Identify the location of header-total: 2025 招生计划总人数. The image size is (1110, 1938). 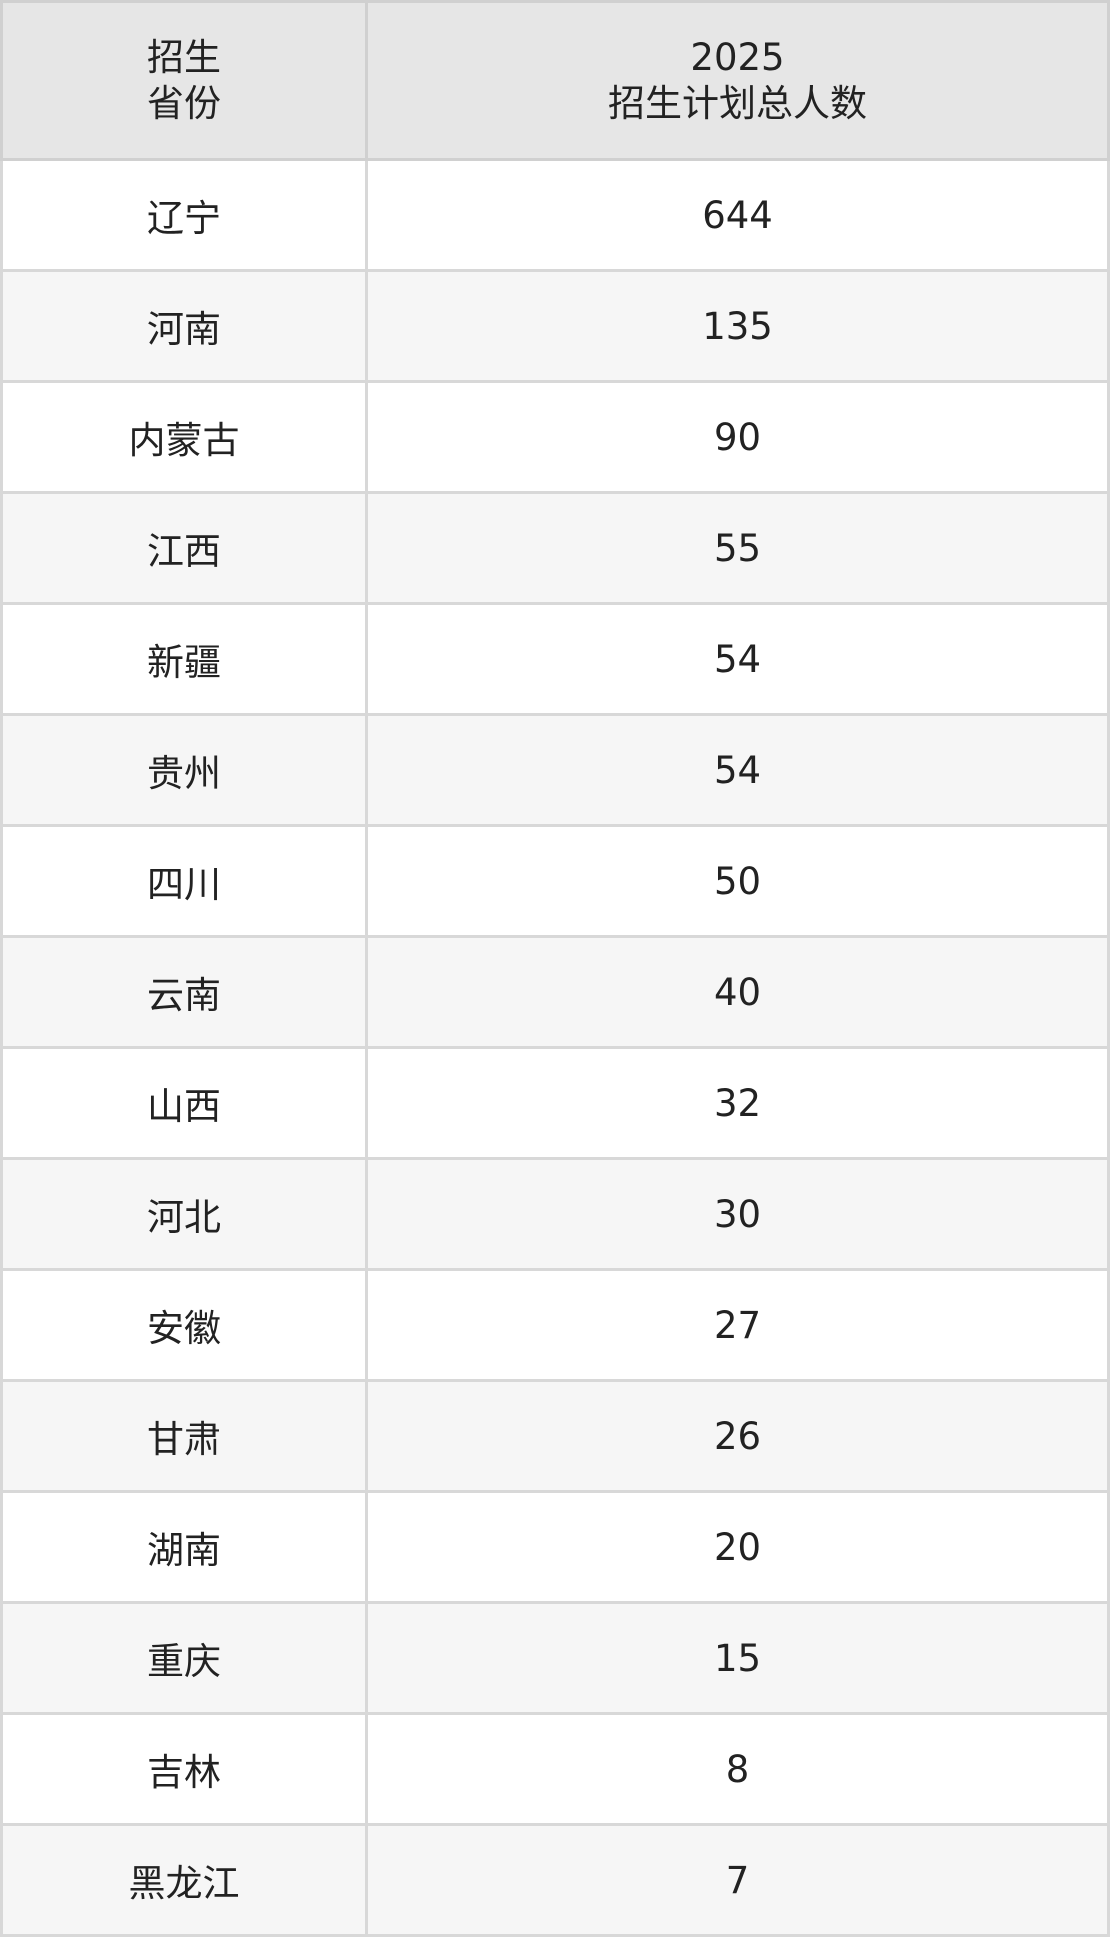
(737, 80).